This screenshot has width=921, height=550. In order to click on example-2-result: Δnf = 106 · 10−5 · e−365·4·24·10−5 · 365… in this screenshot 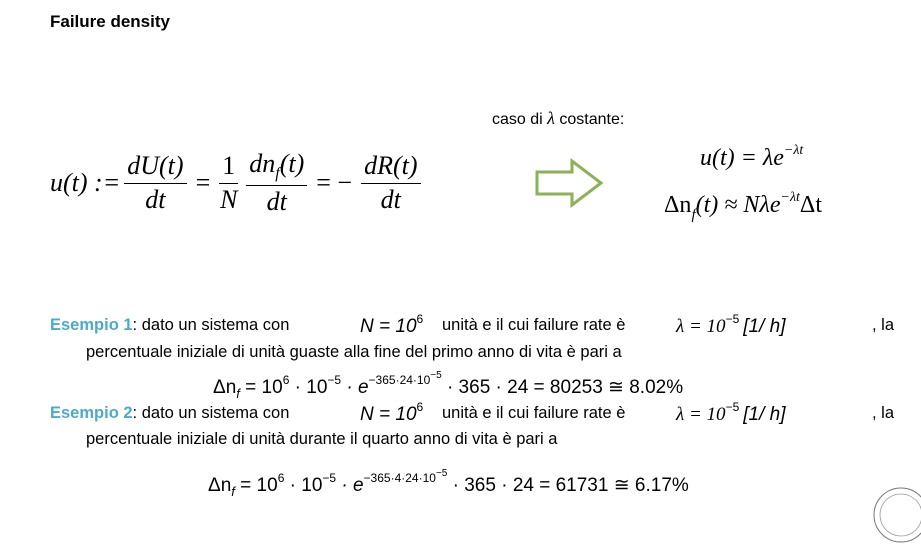, I will do `click(448, 483)`.